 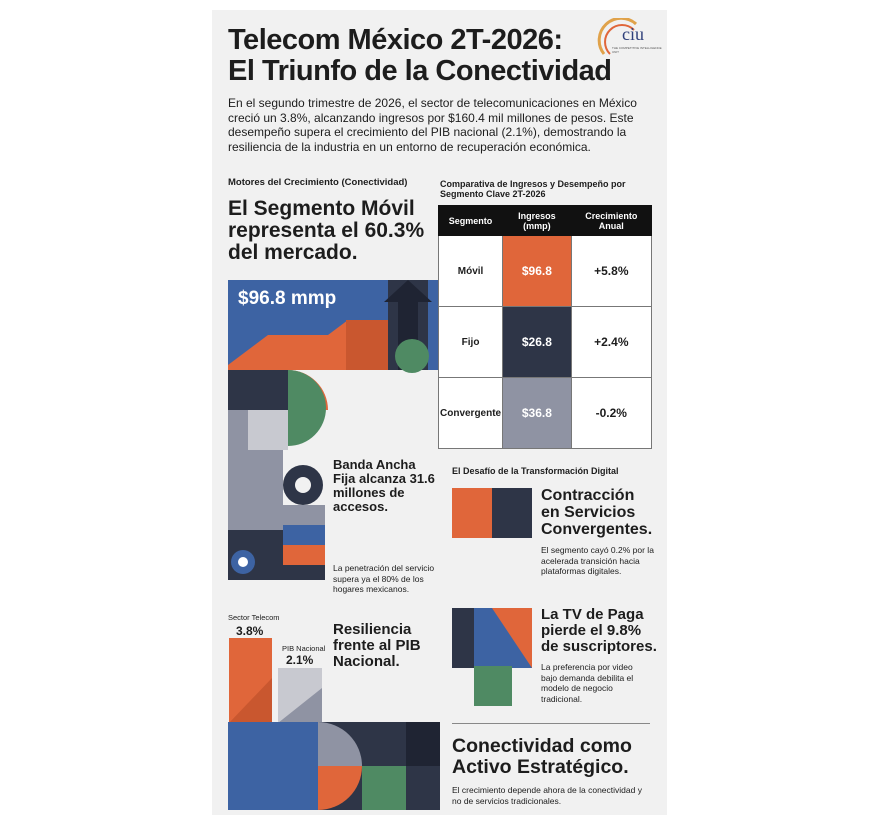 What do you see at coordinates (597, 512) in the screenshot?
I see `headline: Contracción en Servicios Convergentes.` at bounding box center [597, 512].